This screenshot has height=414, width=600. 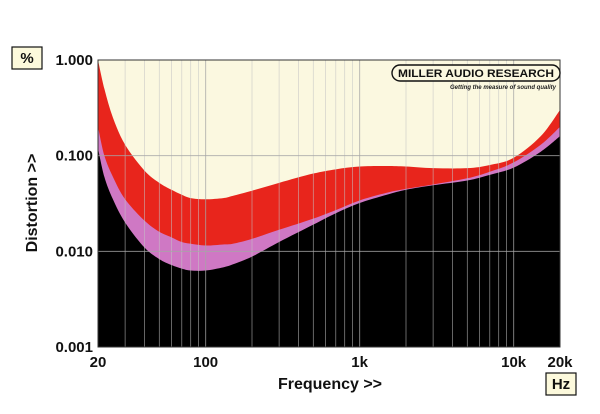 What do you see at coordinates (74, 347) in the screenshot?
I see `y-tick-label: 0.001` at bounding box center [74, 347].